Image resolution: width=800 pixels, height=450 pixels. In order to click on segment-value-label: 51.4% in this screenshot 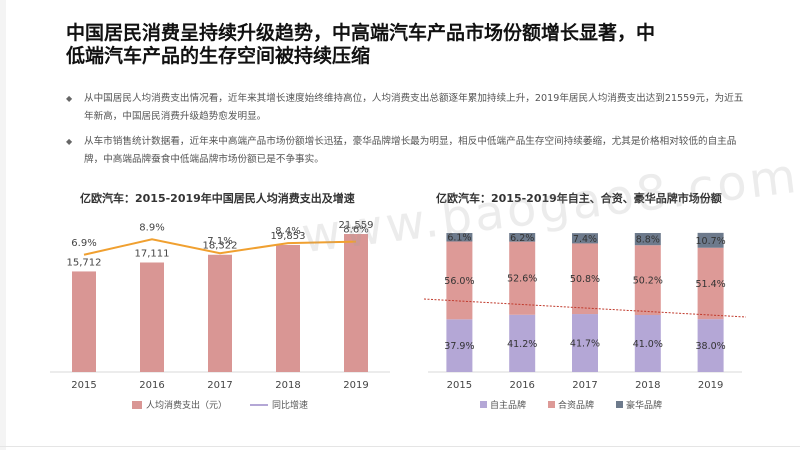, I will do `click(711, 284)`.